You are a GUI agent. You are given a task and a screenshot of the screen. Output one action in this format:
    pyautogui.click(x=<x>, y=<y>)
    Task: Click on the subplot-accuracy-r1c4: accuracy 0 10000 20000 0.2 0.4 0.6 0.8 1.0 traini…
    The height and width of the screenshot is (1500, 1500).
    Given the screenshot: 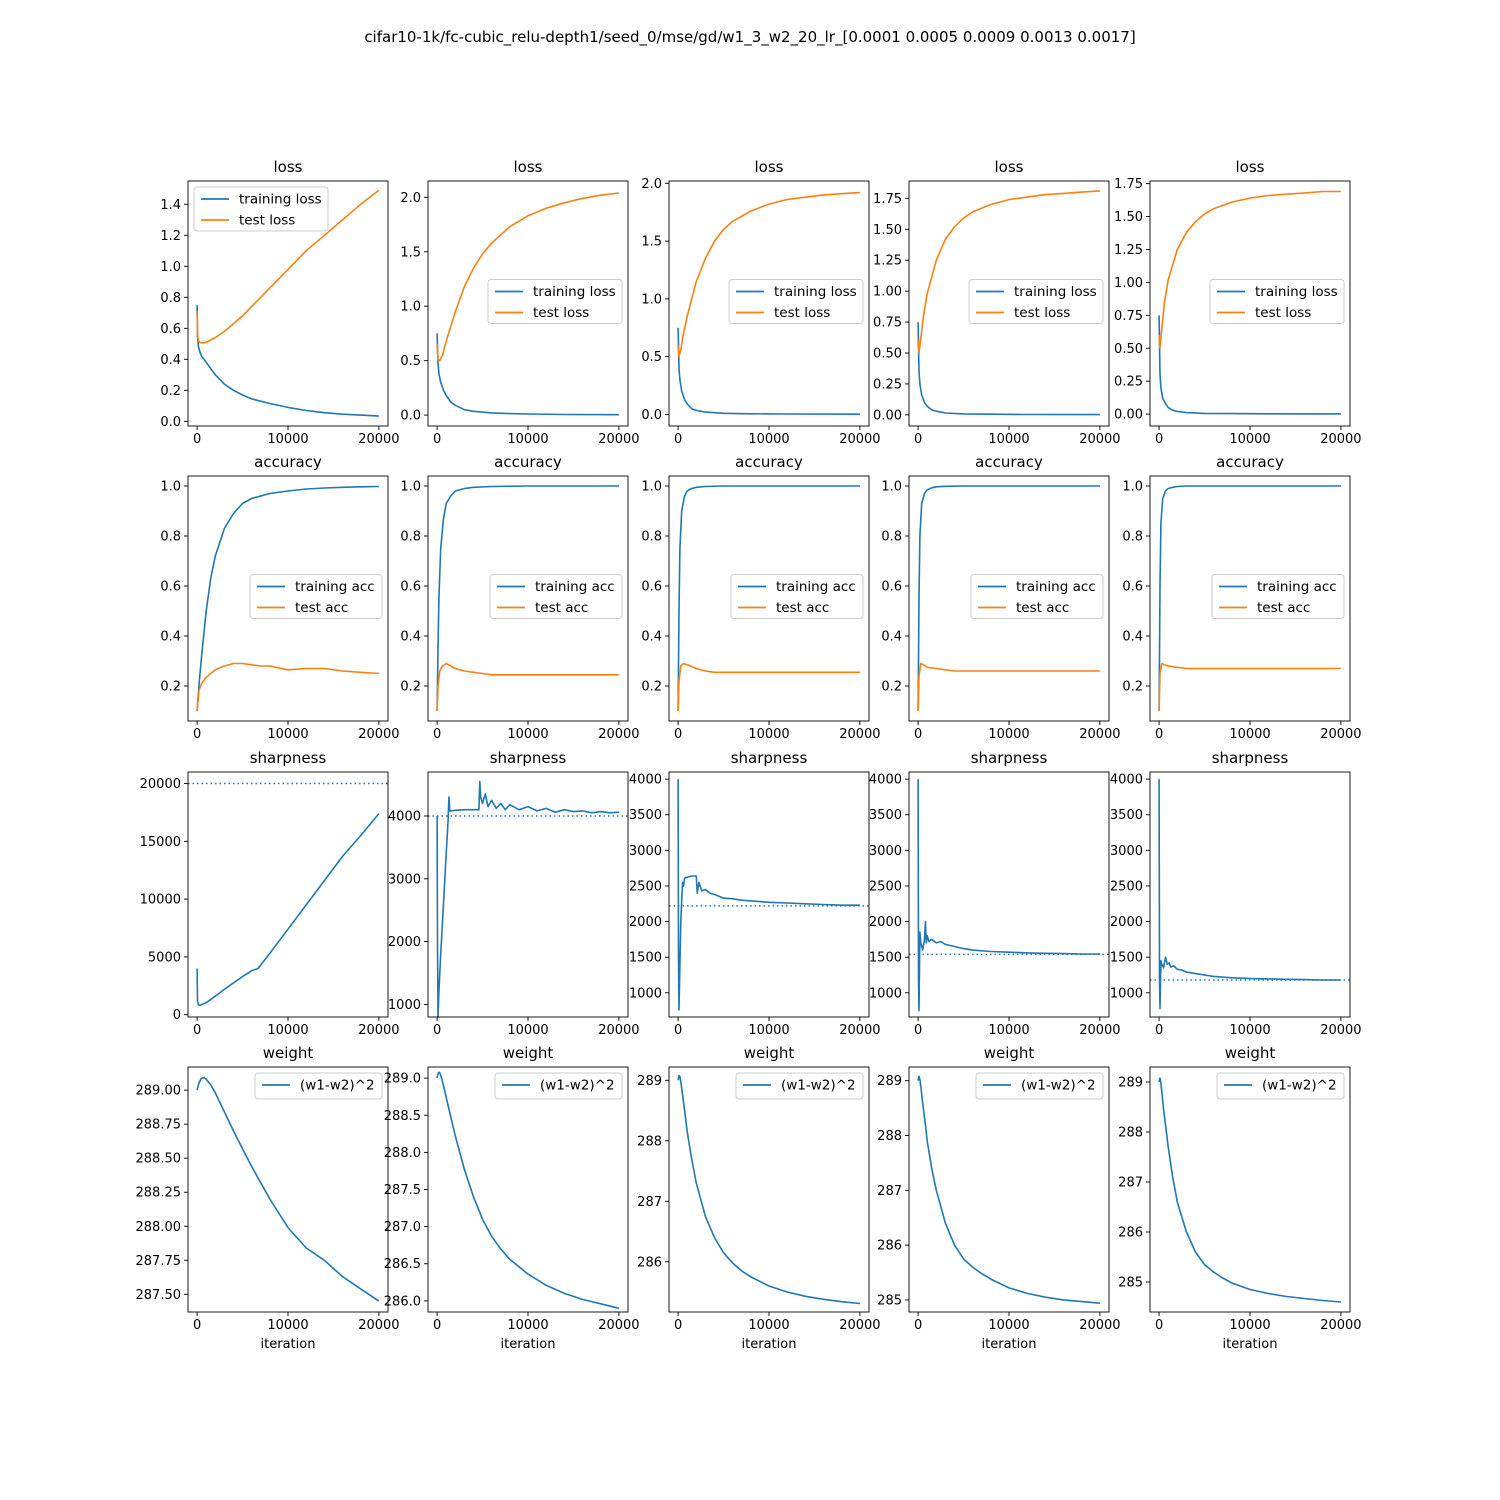 What is the action you would take?
    pyautogui.click(x=1241, y=597)
    